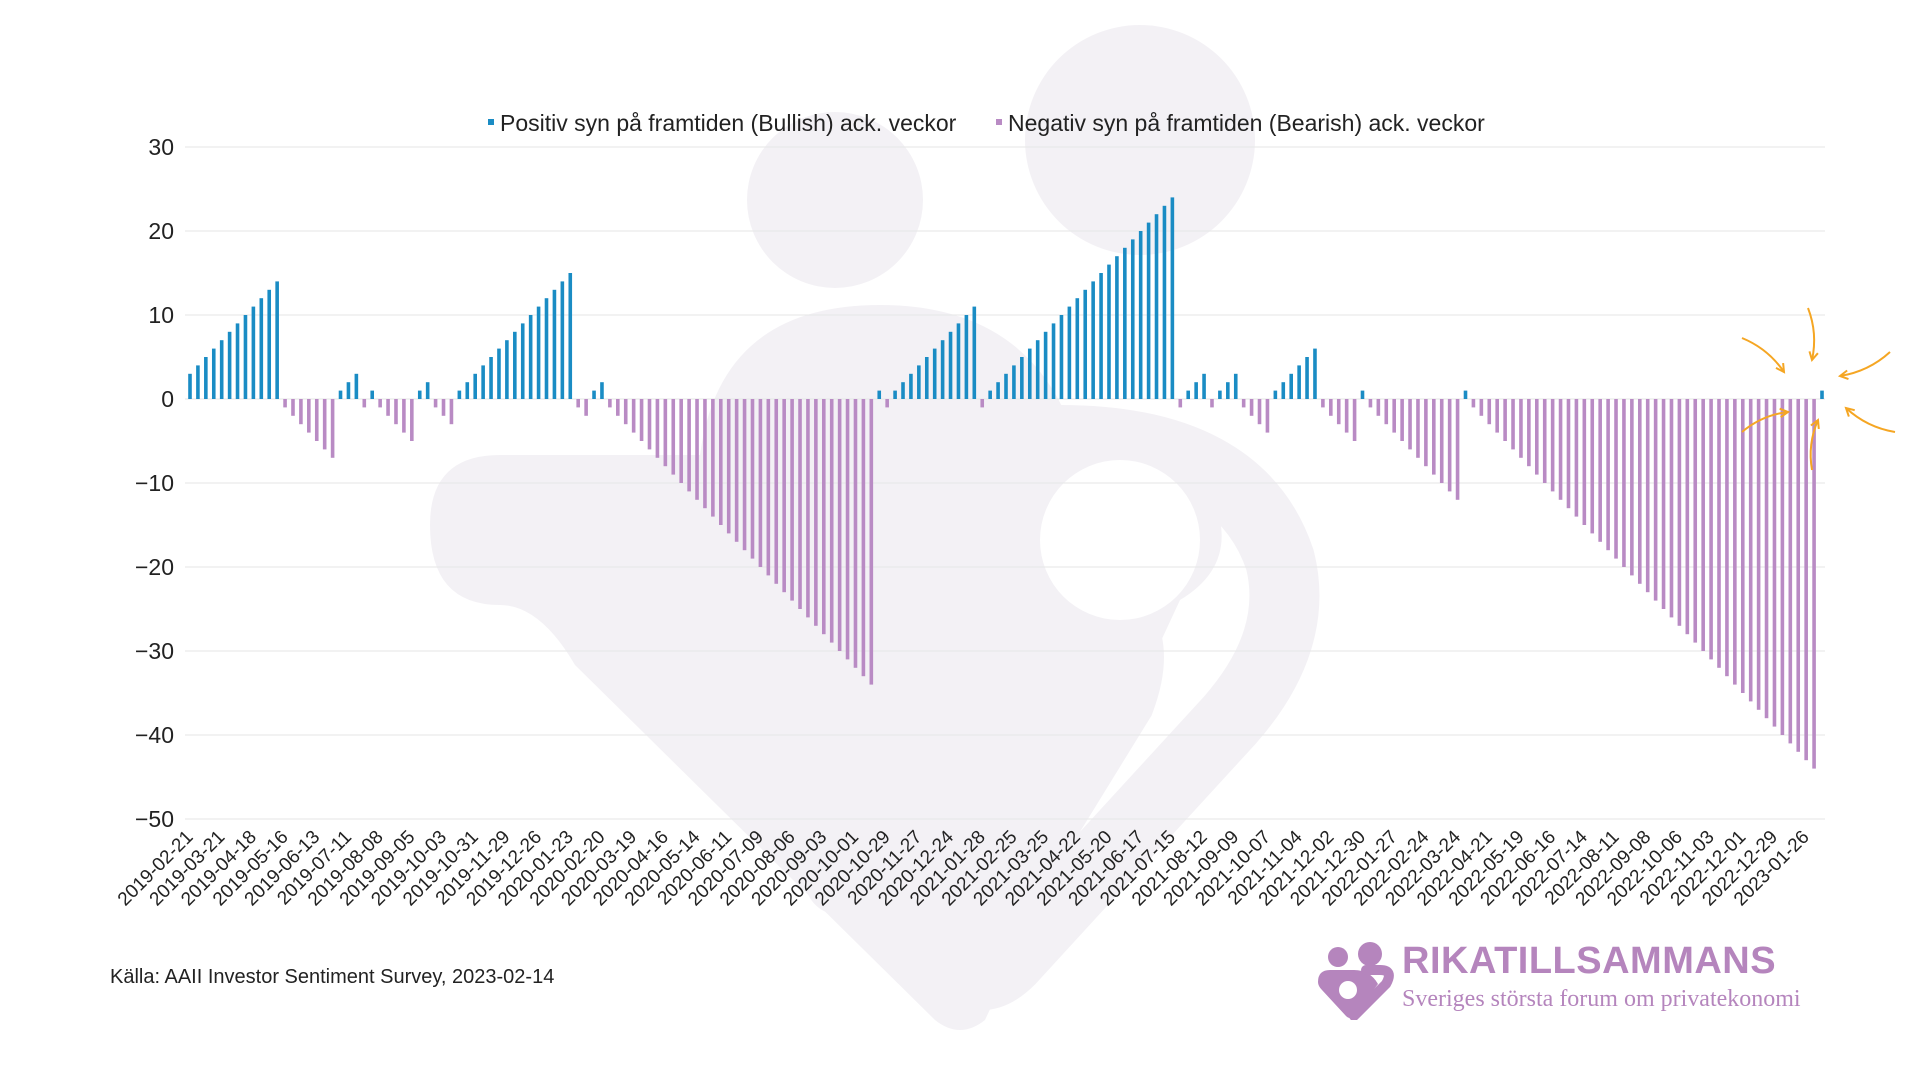 The width and height of the screenshot is (1920, 1080). Describe the element at coordinates (154, 483) in the screenshot. I see `y-tick-label: −10` at that location.